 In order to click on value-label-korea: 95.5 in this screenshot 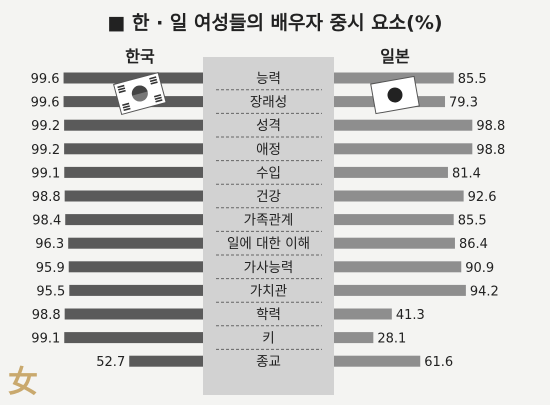, I will do `click(50, 291)`.